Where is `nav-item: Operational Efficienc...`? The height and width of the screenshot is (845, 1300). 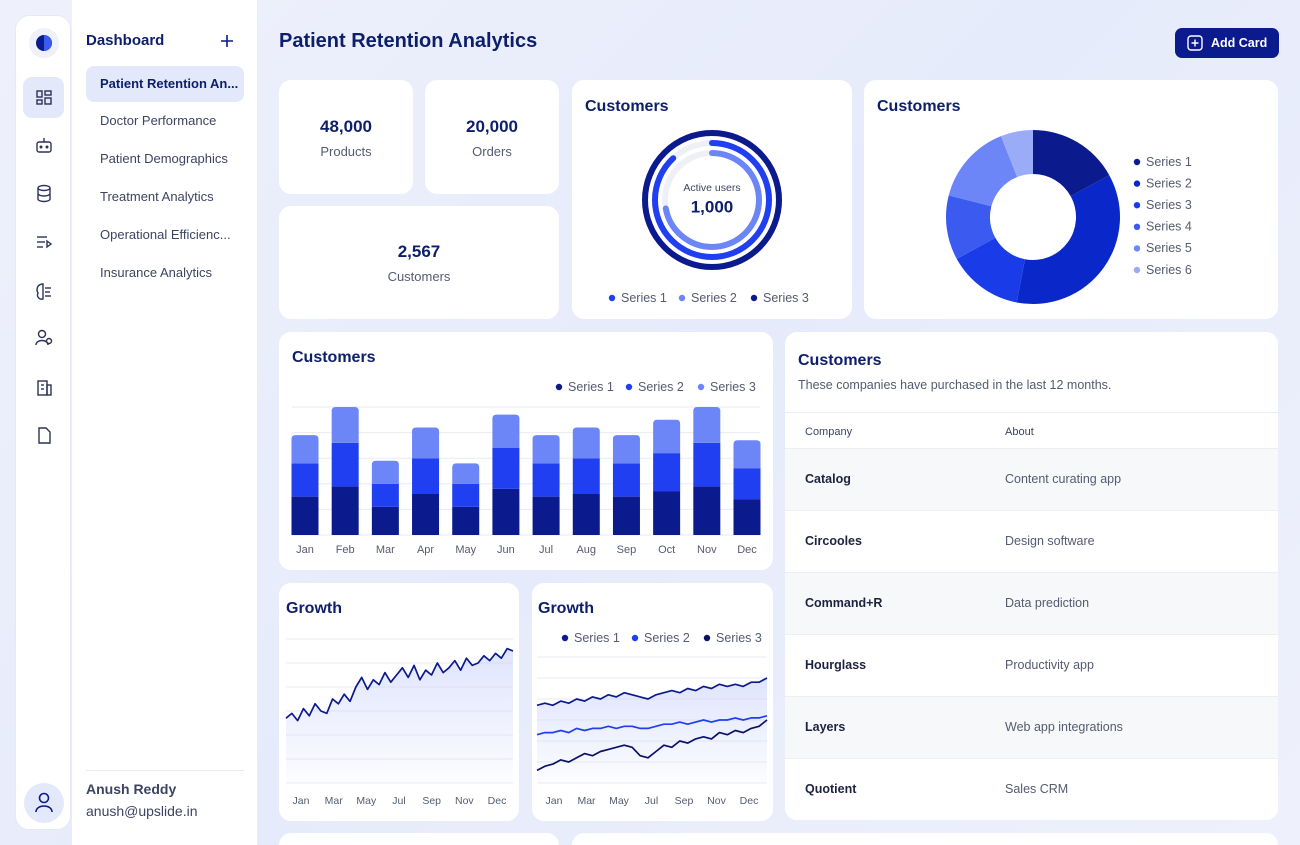
nav-item: Operational Efficienc... is located at coordinates (165, 234).